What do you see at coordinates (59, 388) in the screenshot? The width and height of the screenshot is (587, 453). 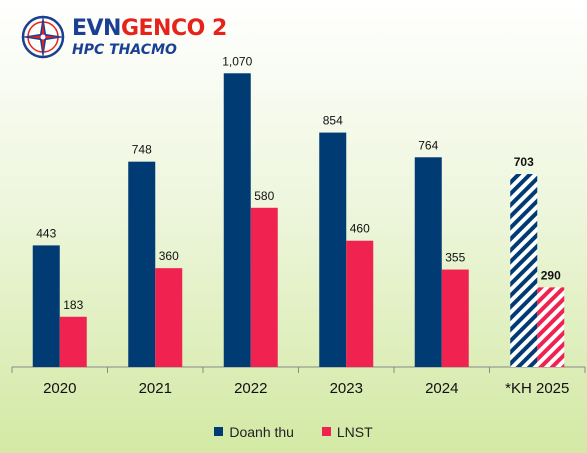 I see `x-tick-label: 2020` at bounding box center [59, 388].